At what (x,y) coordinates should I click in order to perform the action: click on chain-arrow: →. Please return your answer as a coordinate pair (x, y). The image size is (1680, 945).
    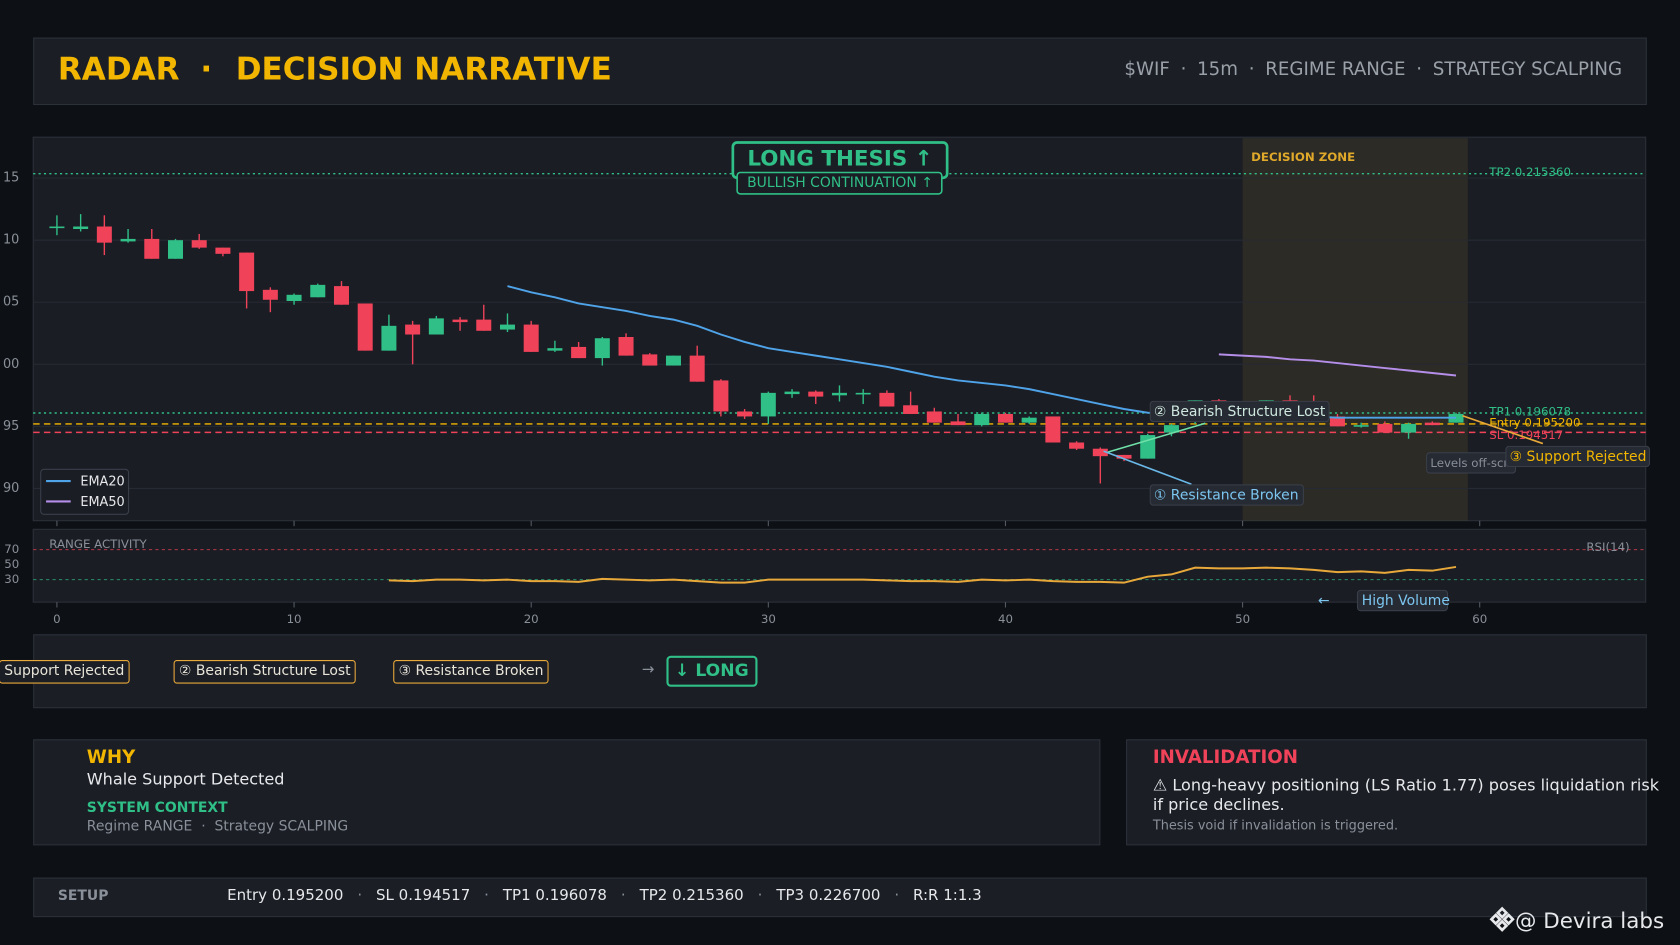
    Looking at the image, I should click on (648, 670).